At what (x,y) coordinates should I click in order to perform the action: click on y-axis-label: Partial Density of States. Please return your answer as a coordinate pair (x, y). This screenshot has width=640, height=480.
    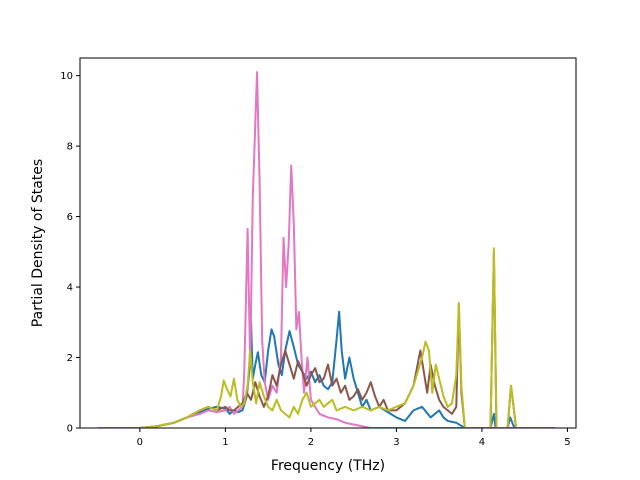
    Looking at the image, I should click on (38, 243).